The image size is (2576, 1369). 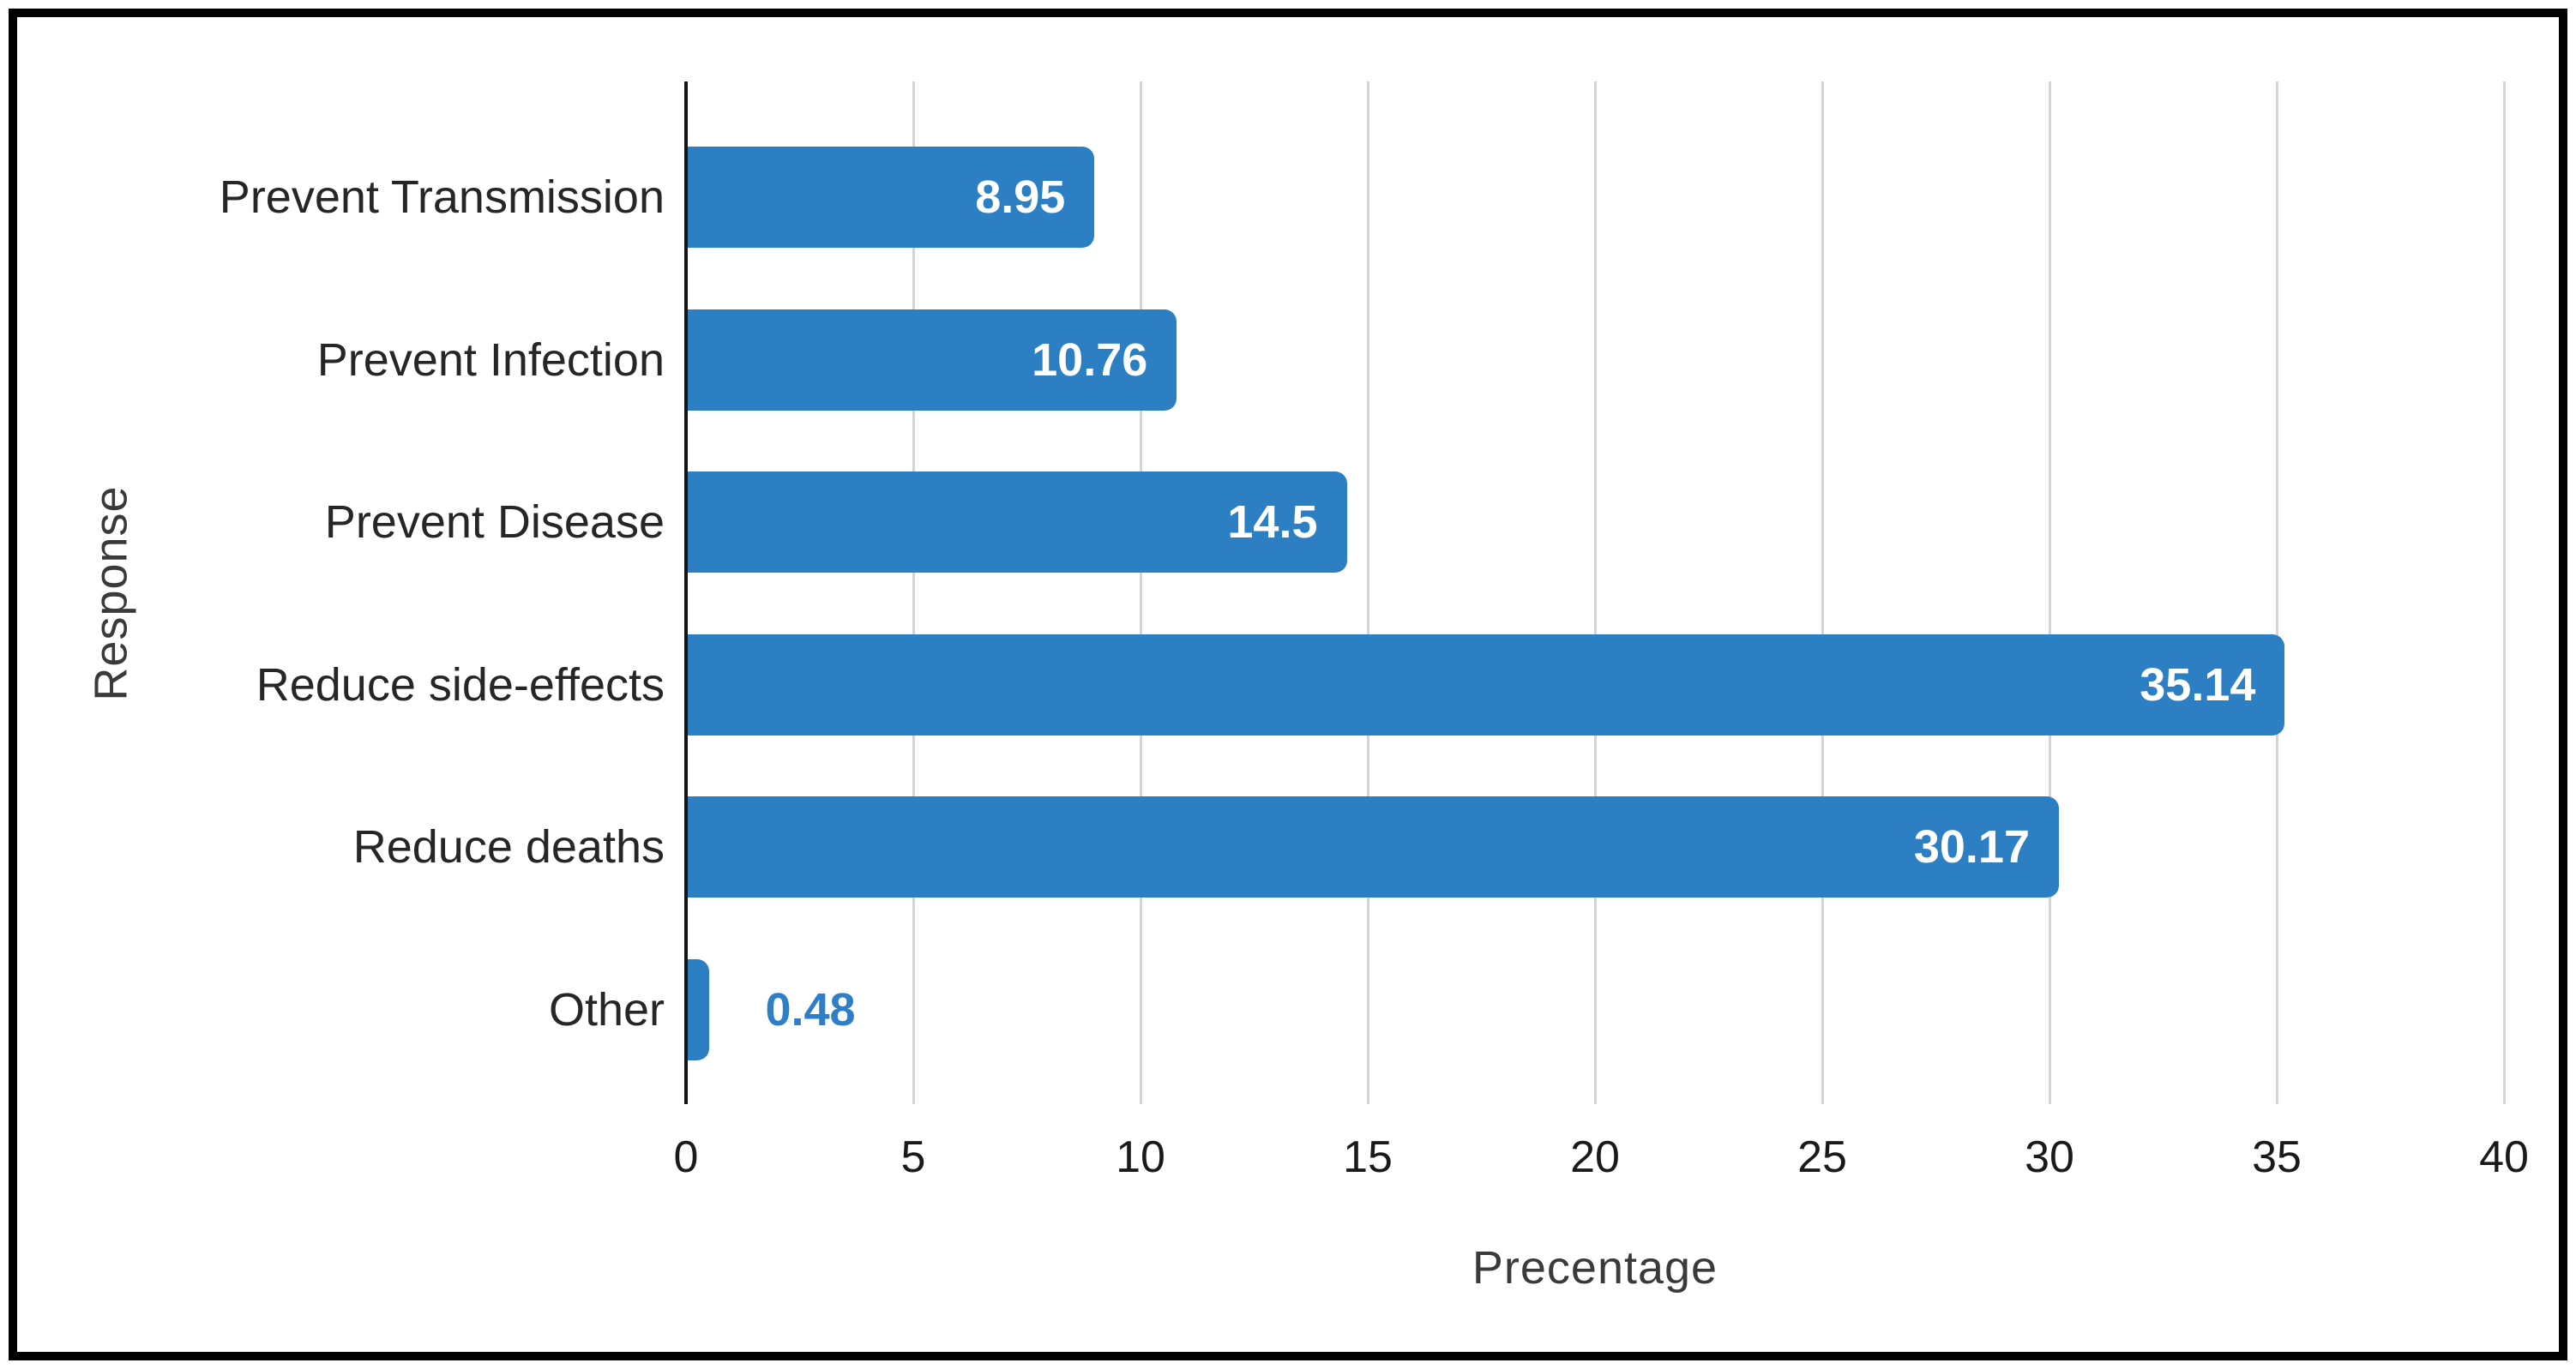 I want to click on x-tick-label-15: 15, so click(x=1368, y=1157).